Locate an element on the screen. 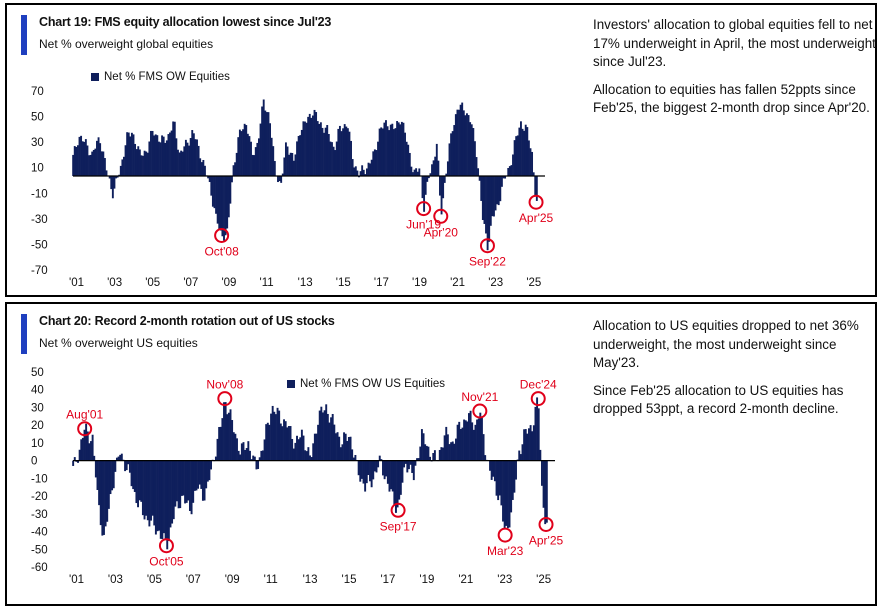  x-tick-label: '01 is located at coordinates (76, 580).